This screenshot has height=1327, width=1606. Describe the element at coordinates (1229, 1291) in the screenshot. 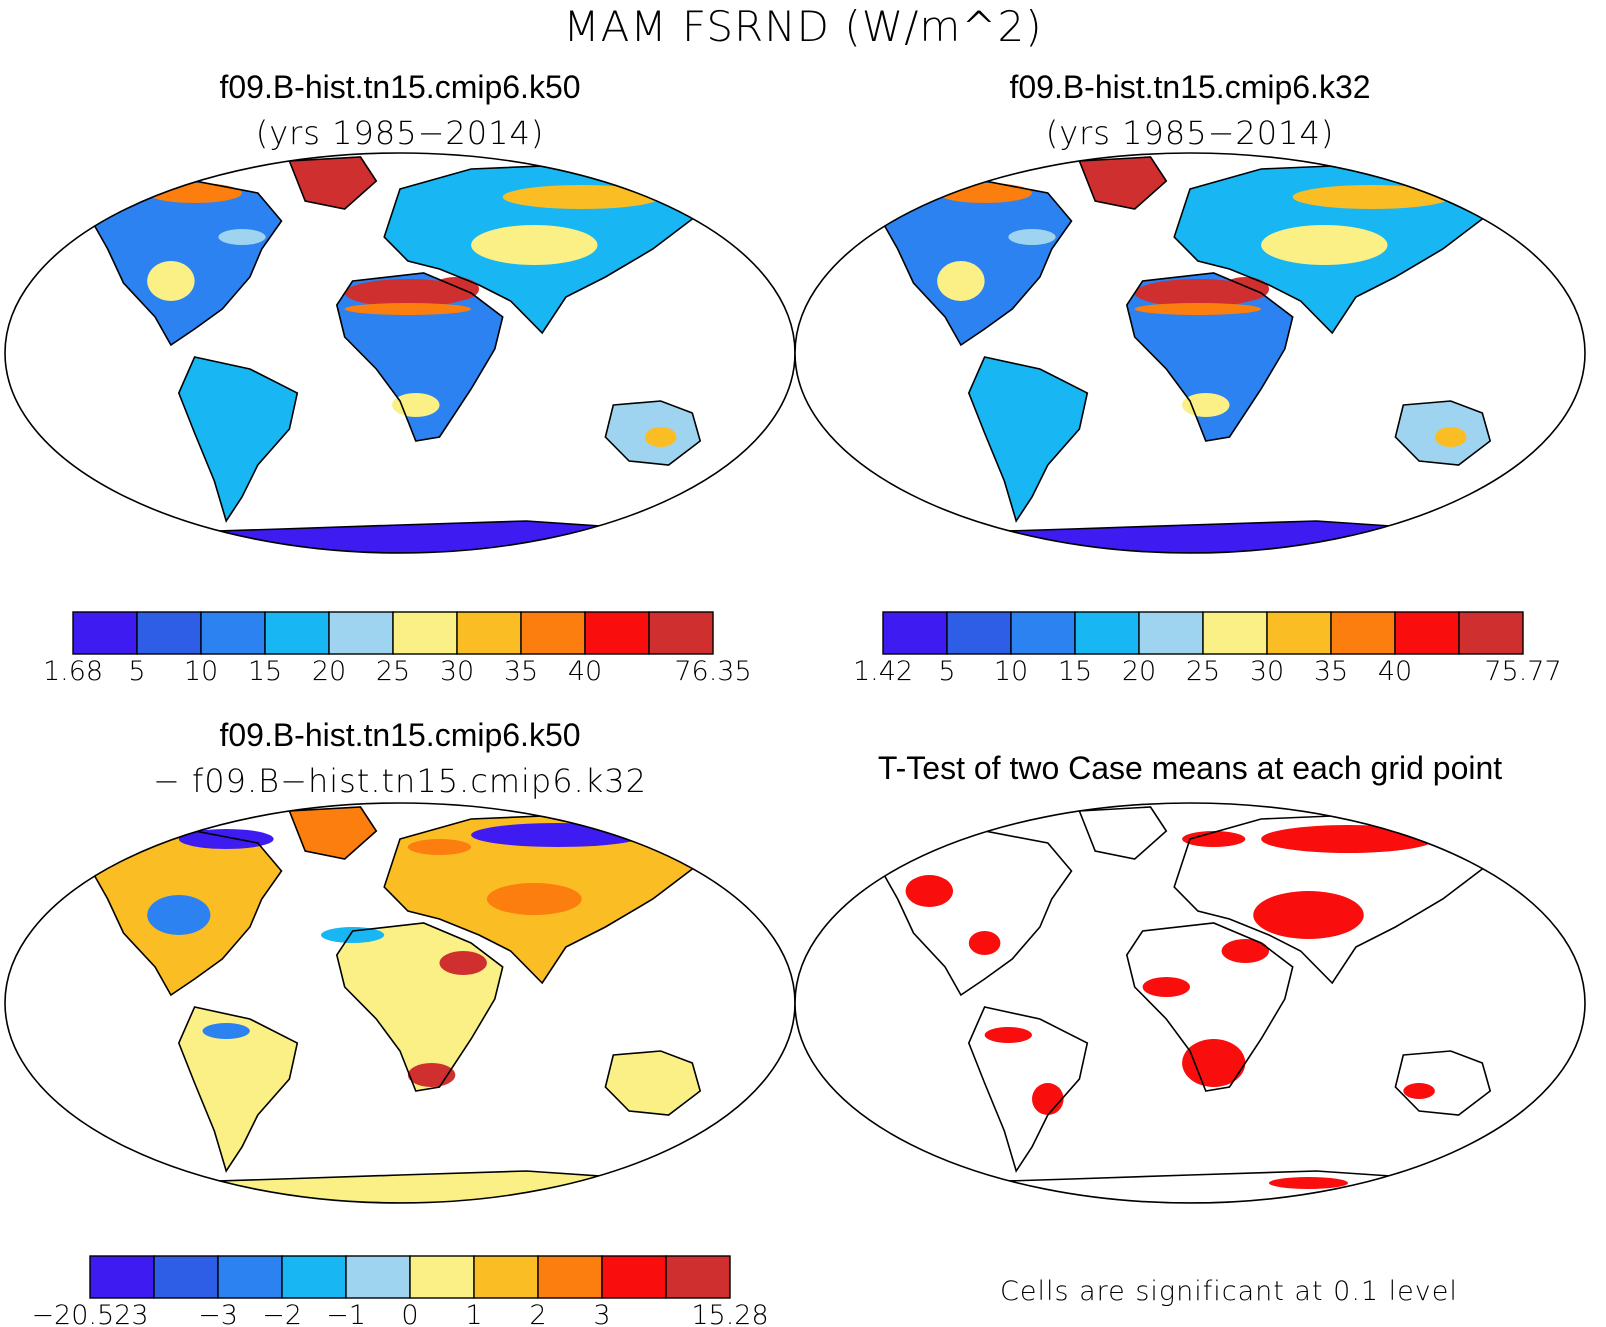

I see `significance-note: Cells are significant at 0.1 level` at that location.